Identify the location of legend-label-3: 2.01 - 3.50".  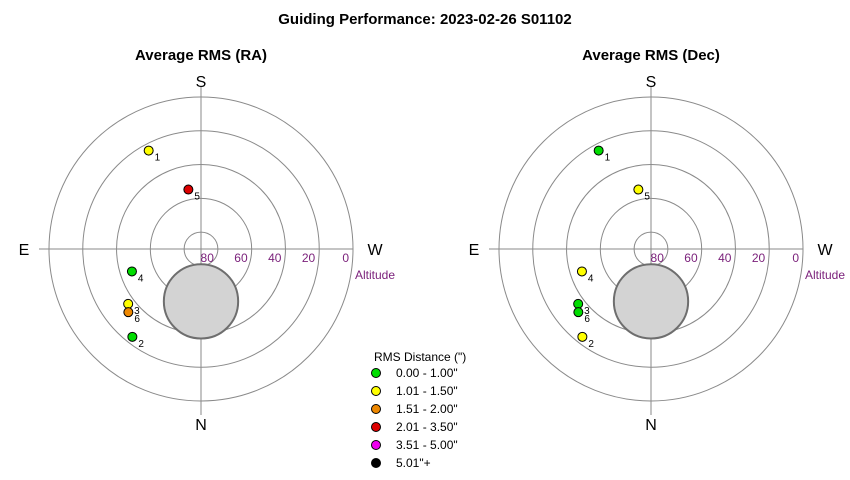
(427, 427).